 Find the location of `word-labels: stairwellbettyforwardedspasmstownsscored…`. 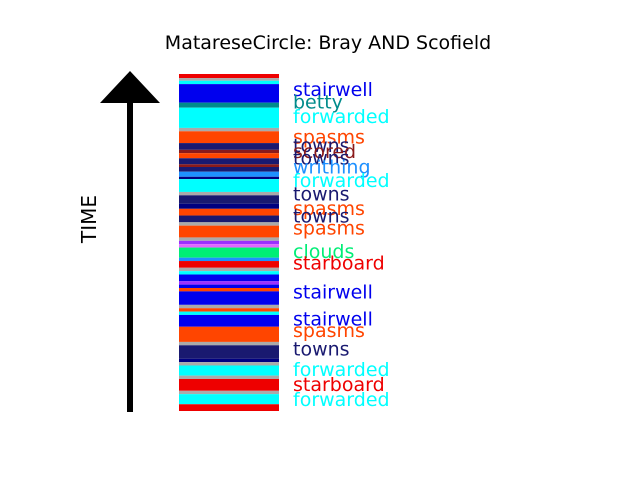

word-labels: stairwellbettyforwardedspasmstownsscored… is located at coordinates (341, 245).